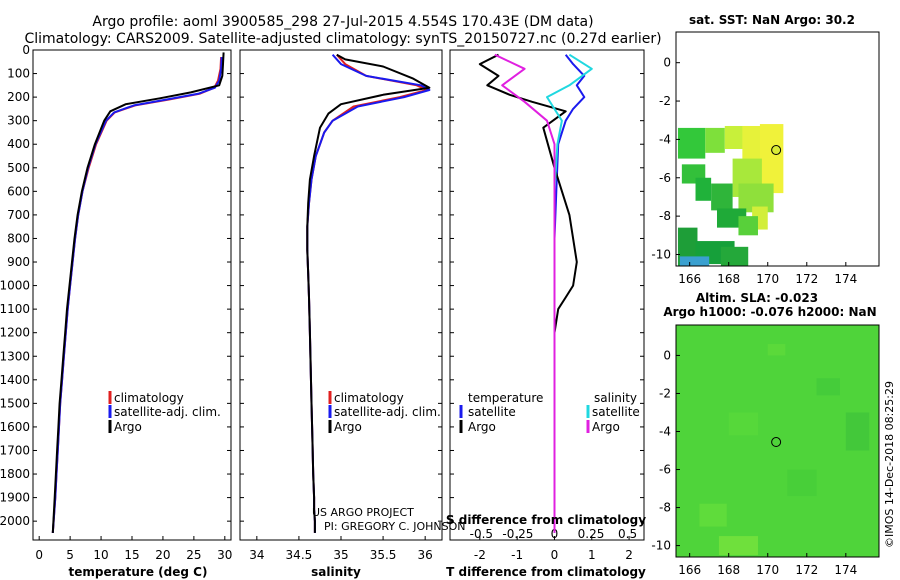 The height and width of the screenshot is (580, 900). I want to click on sst-map: 166 168 170 172 174 0 -2 -4 -6 -8 -10, so click(765, 158).